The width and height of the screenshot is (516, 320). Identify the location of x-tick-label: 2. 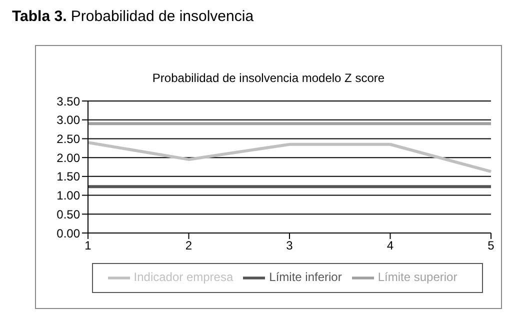
(188, 245).